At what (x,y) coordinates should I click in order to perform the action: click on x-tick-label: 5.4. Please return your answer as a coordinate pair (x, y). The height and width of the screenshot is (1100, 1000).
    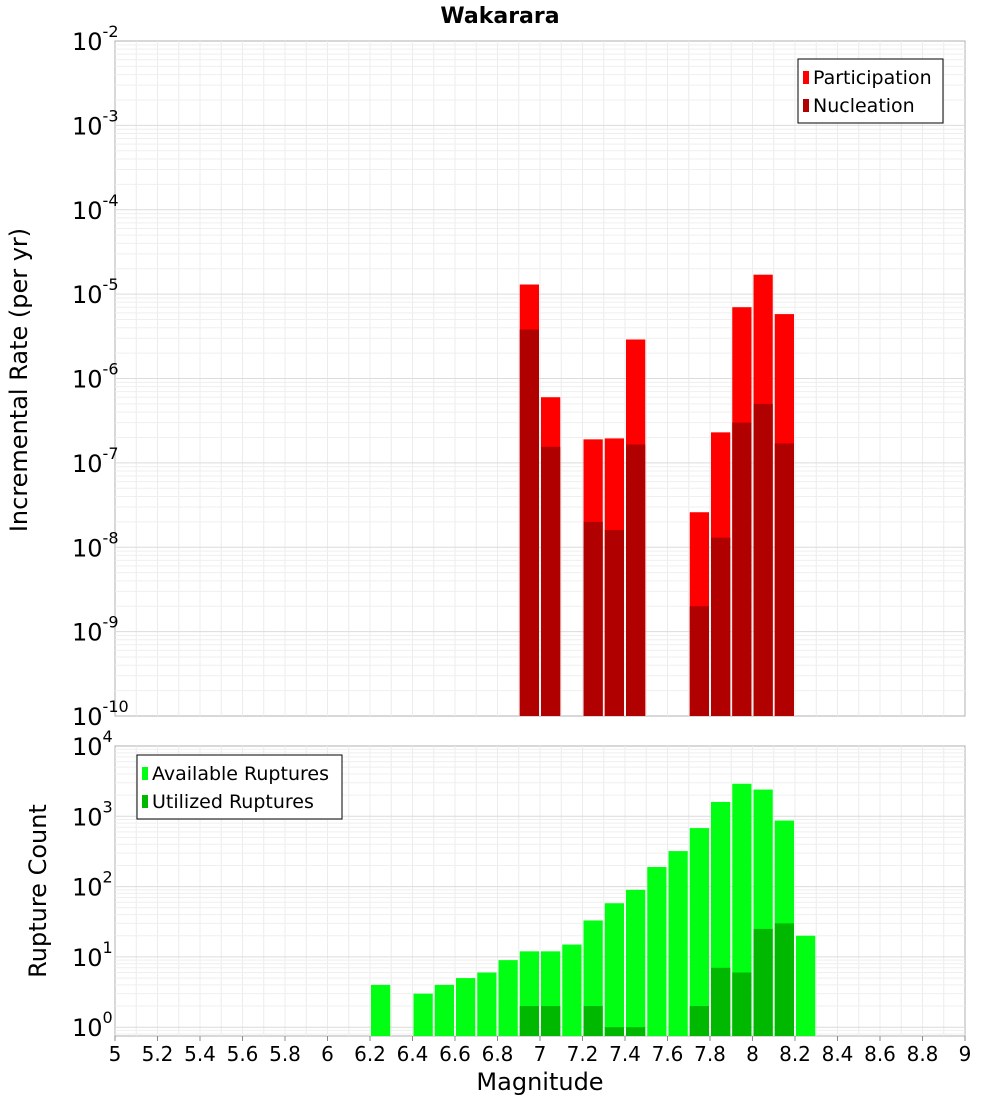
    Looking at the image, I should click on (200, 1054).